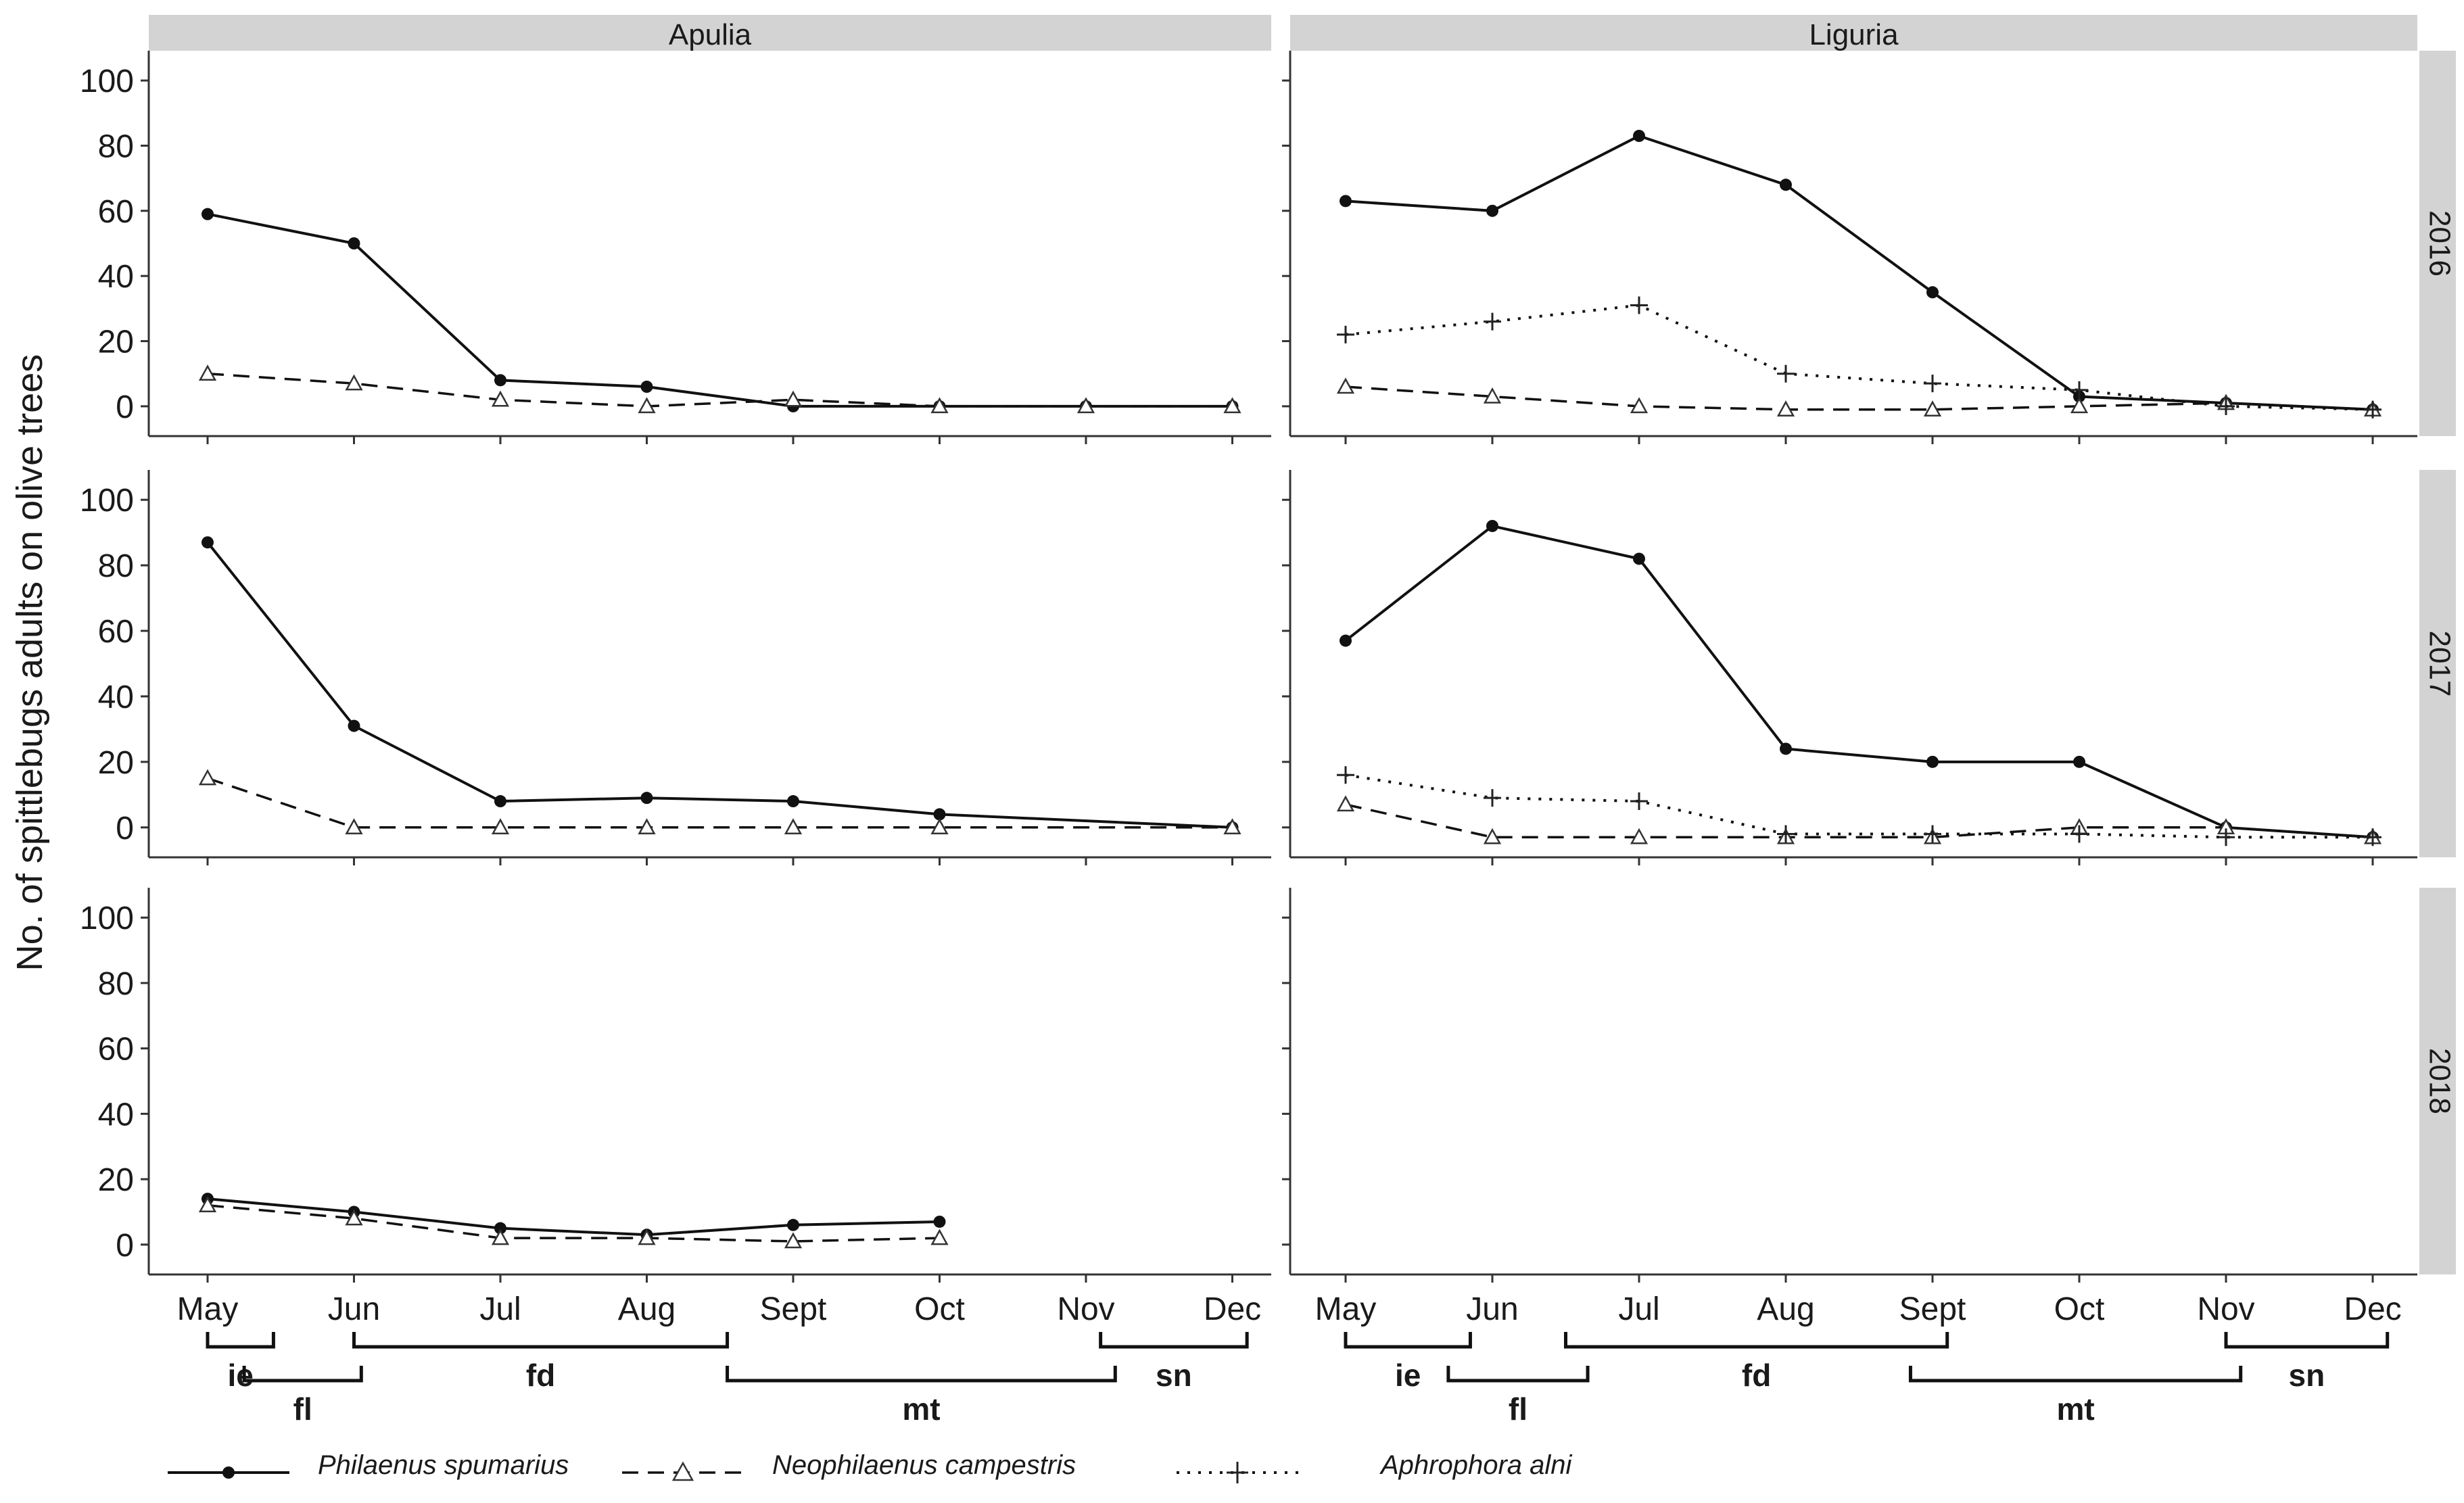 The image size is (2464, 1503). I want to click on panel-liguria-2018, so click(1849, 1085).